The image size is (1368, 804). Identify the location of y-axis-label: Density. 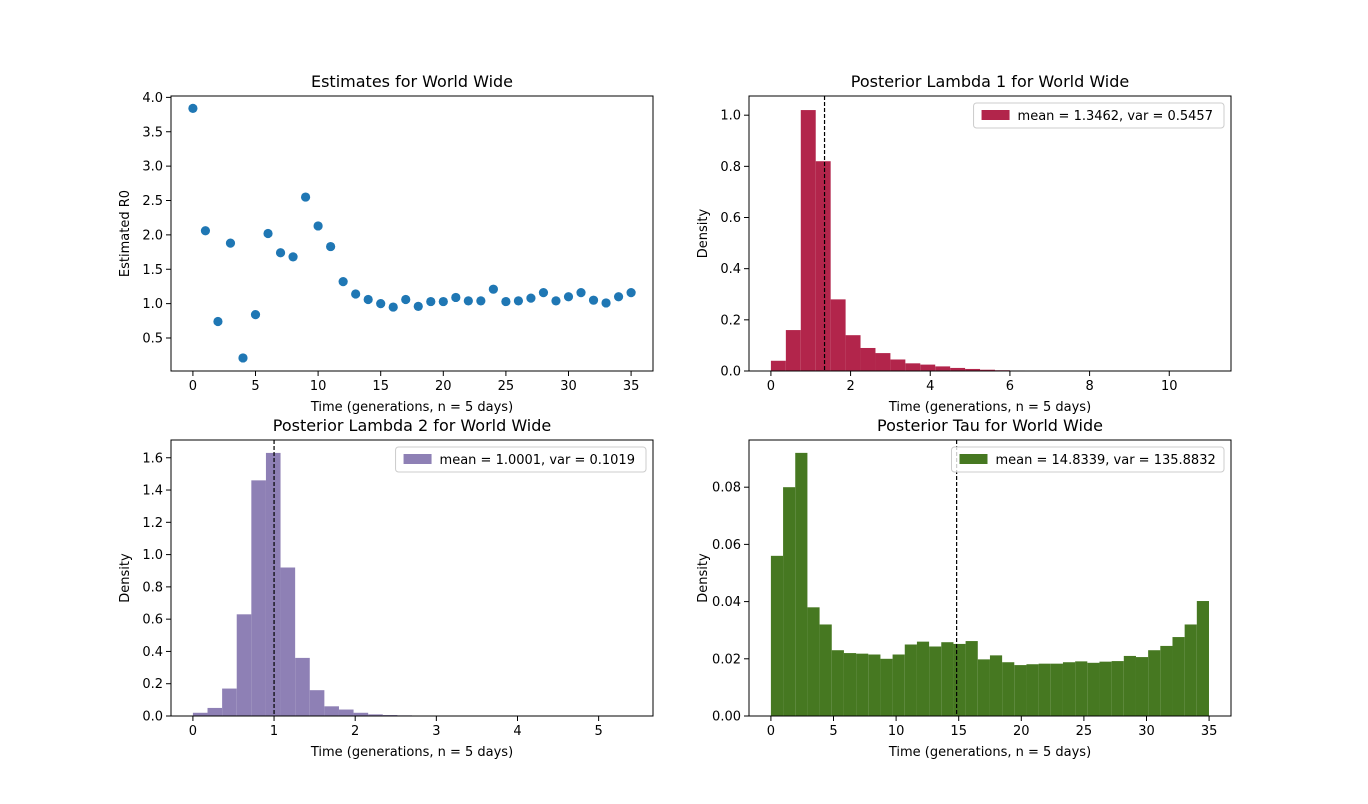
(703, 578).